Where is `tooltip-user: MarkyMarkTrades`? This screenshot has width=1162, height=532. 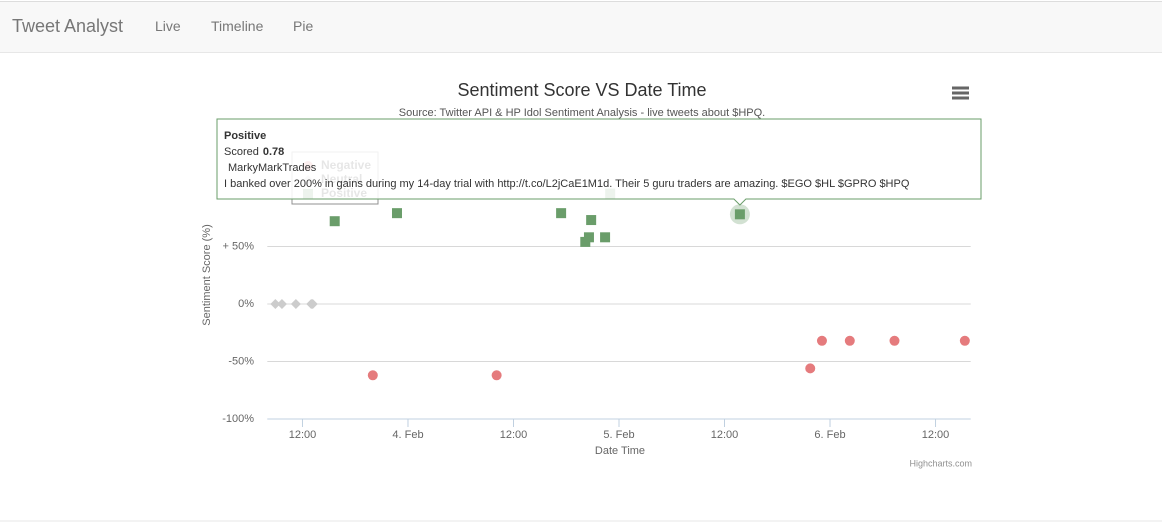 tooltip-user: MarkyMarkTrades is located at coordinates (272, 168).